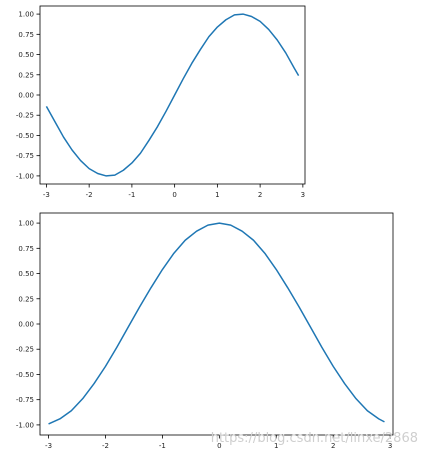 The image size is (427, 456). I want to click on bottom-y-tick-label: 0.25, so click(26, 299).